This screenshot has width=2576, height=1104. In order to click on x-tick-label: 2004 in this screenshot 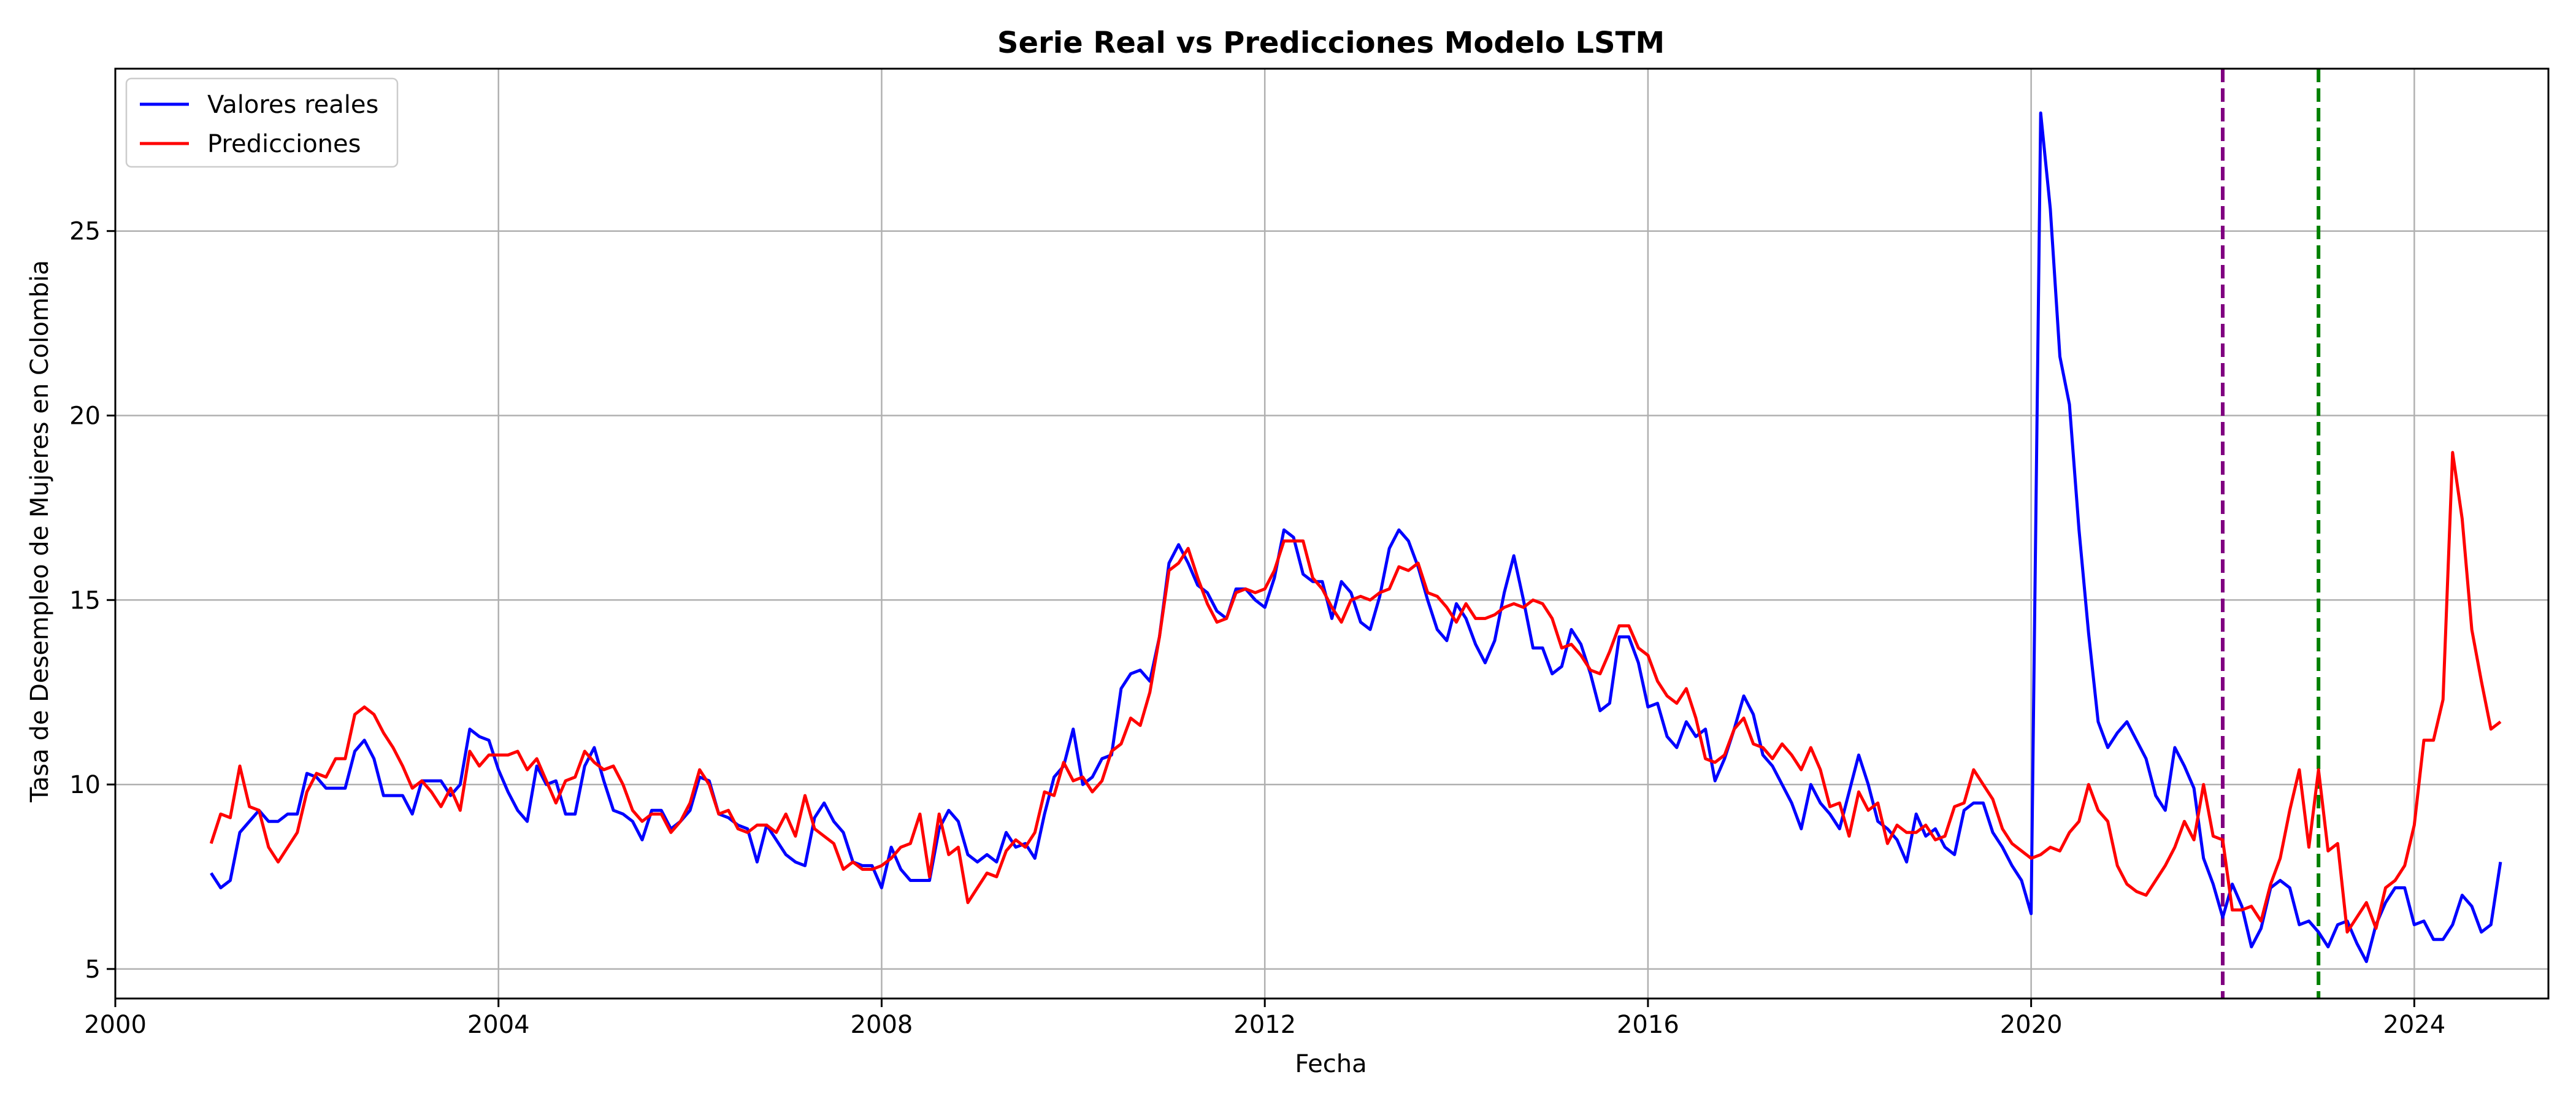, I will do `click(498, 1025)`.